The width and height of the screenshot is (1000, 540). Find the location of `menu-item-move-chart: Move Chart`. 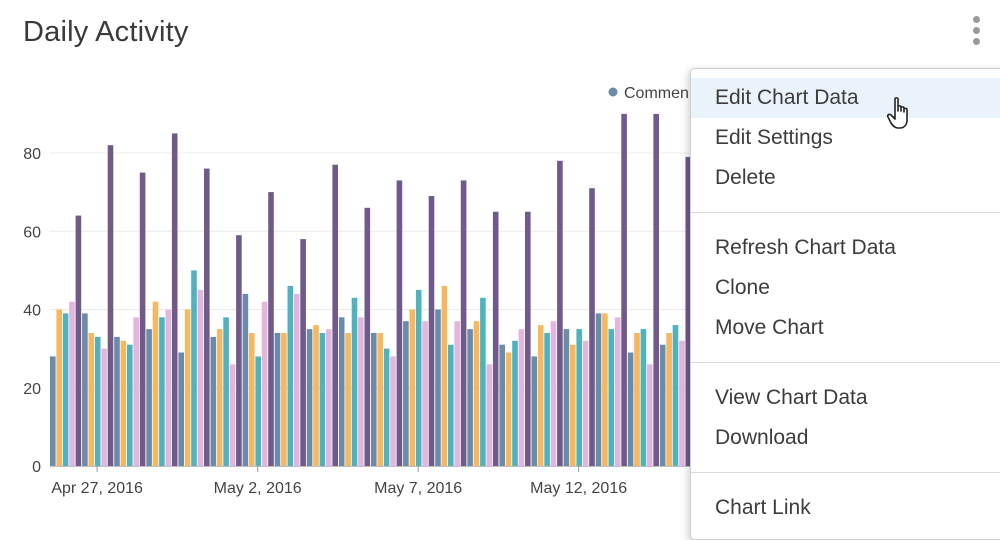

menu-item-move-chart: Move Chart is located at coordinates (769, 327).